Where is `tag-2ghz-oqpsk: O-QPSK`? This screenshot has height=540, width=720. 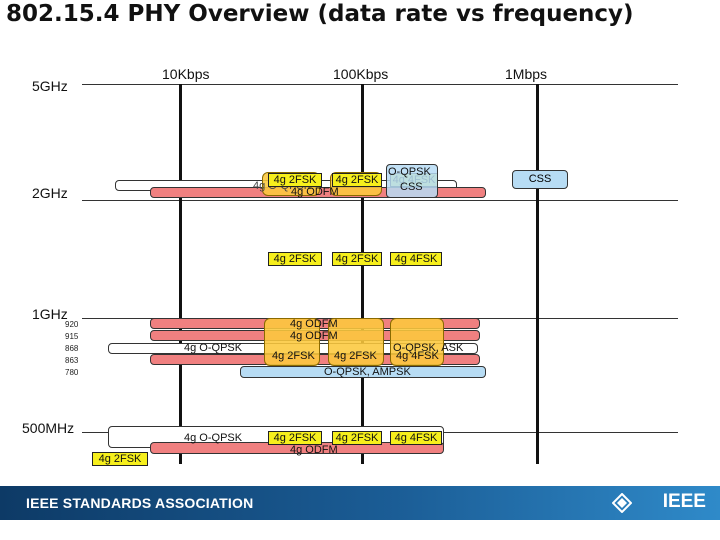 tag-2ghz-oqpsk: O-QPSK is located at coordinates (409, 172).